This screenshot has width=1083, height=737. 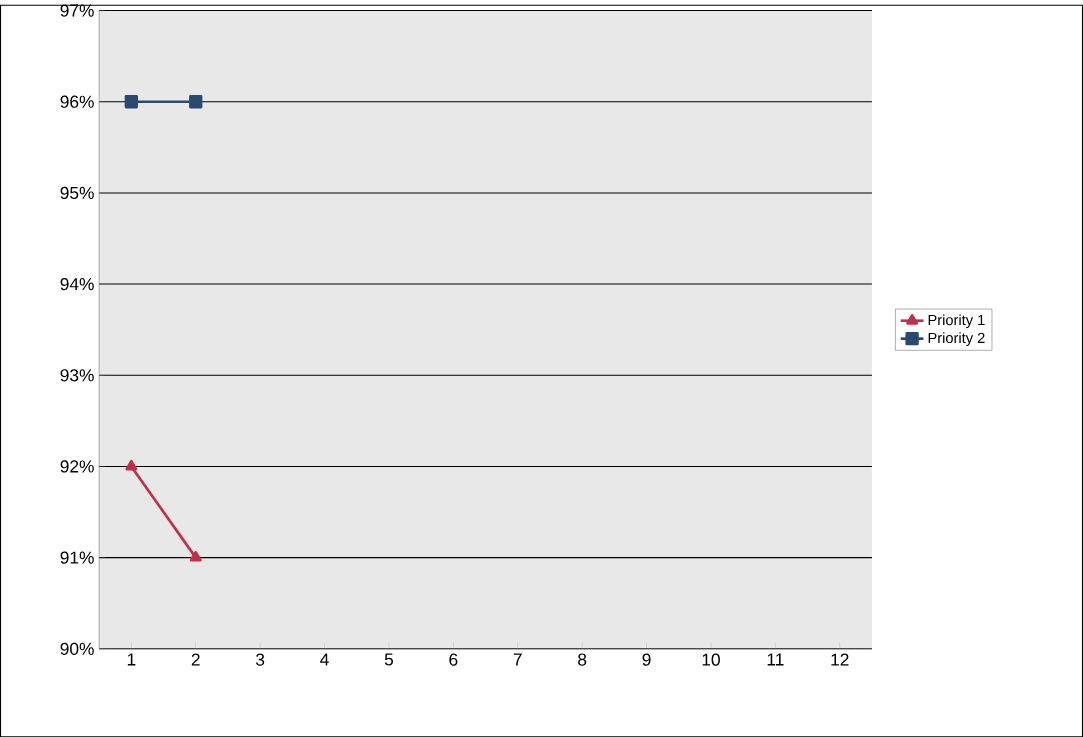 I want to click on y-tick-label: 91%, so click(x=77, y=557).